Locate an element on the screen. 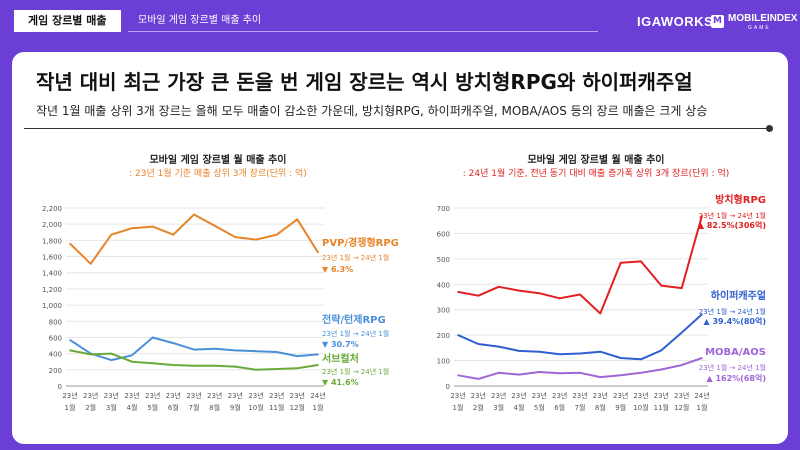 This screenshot has width=800, height=450. series-line-moba is located at coordinates (580, 368).